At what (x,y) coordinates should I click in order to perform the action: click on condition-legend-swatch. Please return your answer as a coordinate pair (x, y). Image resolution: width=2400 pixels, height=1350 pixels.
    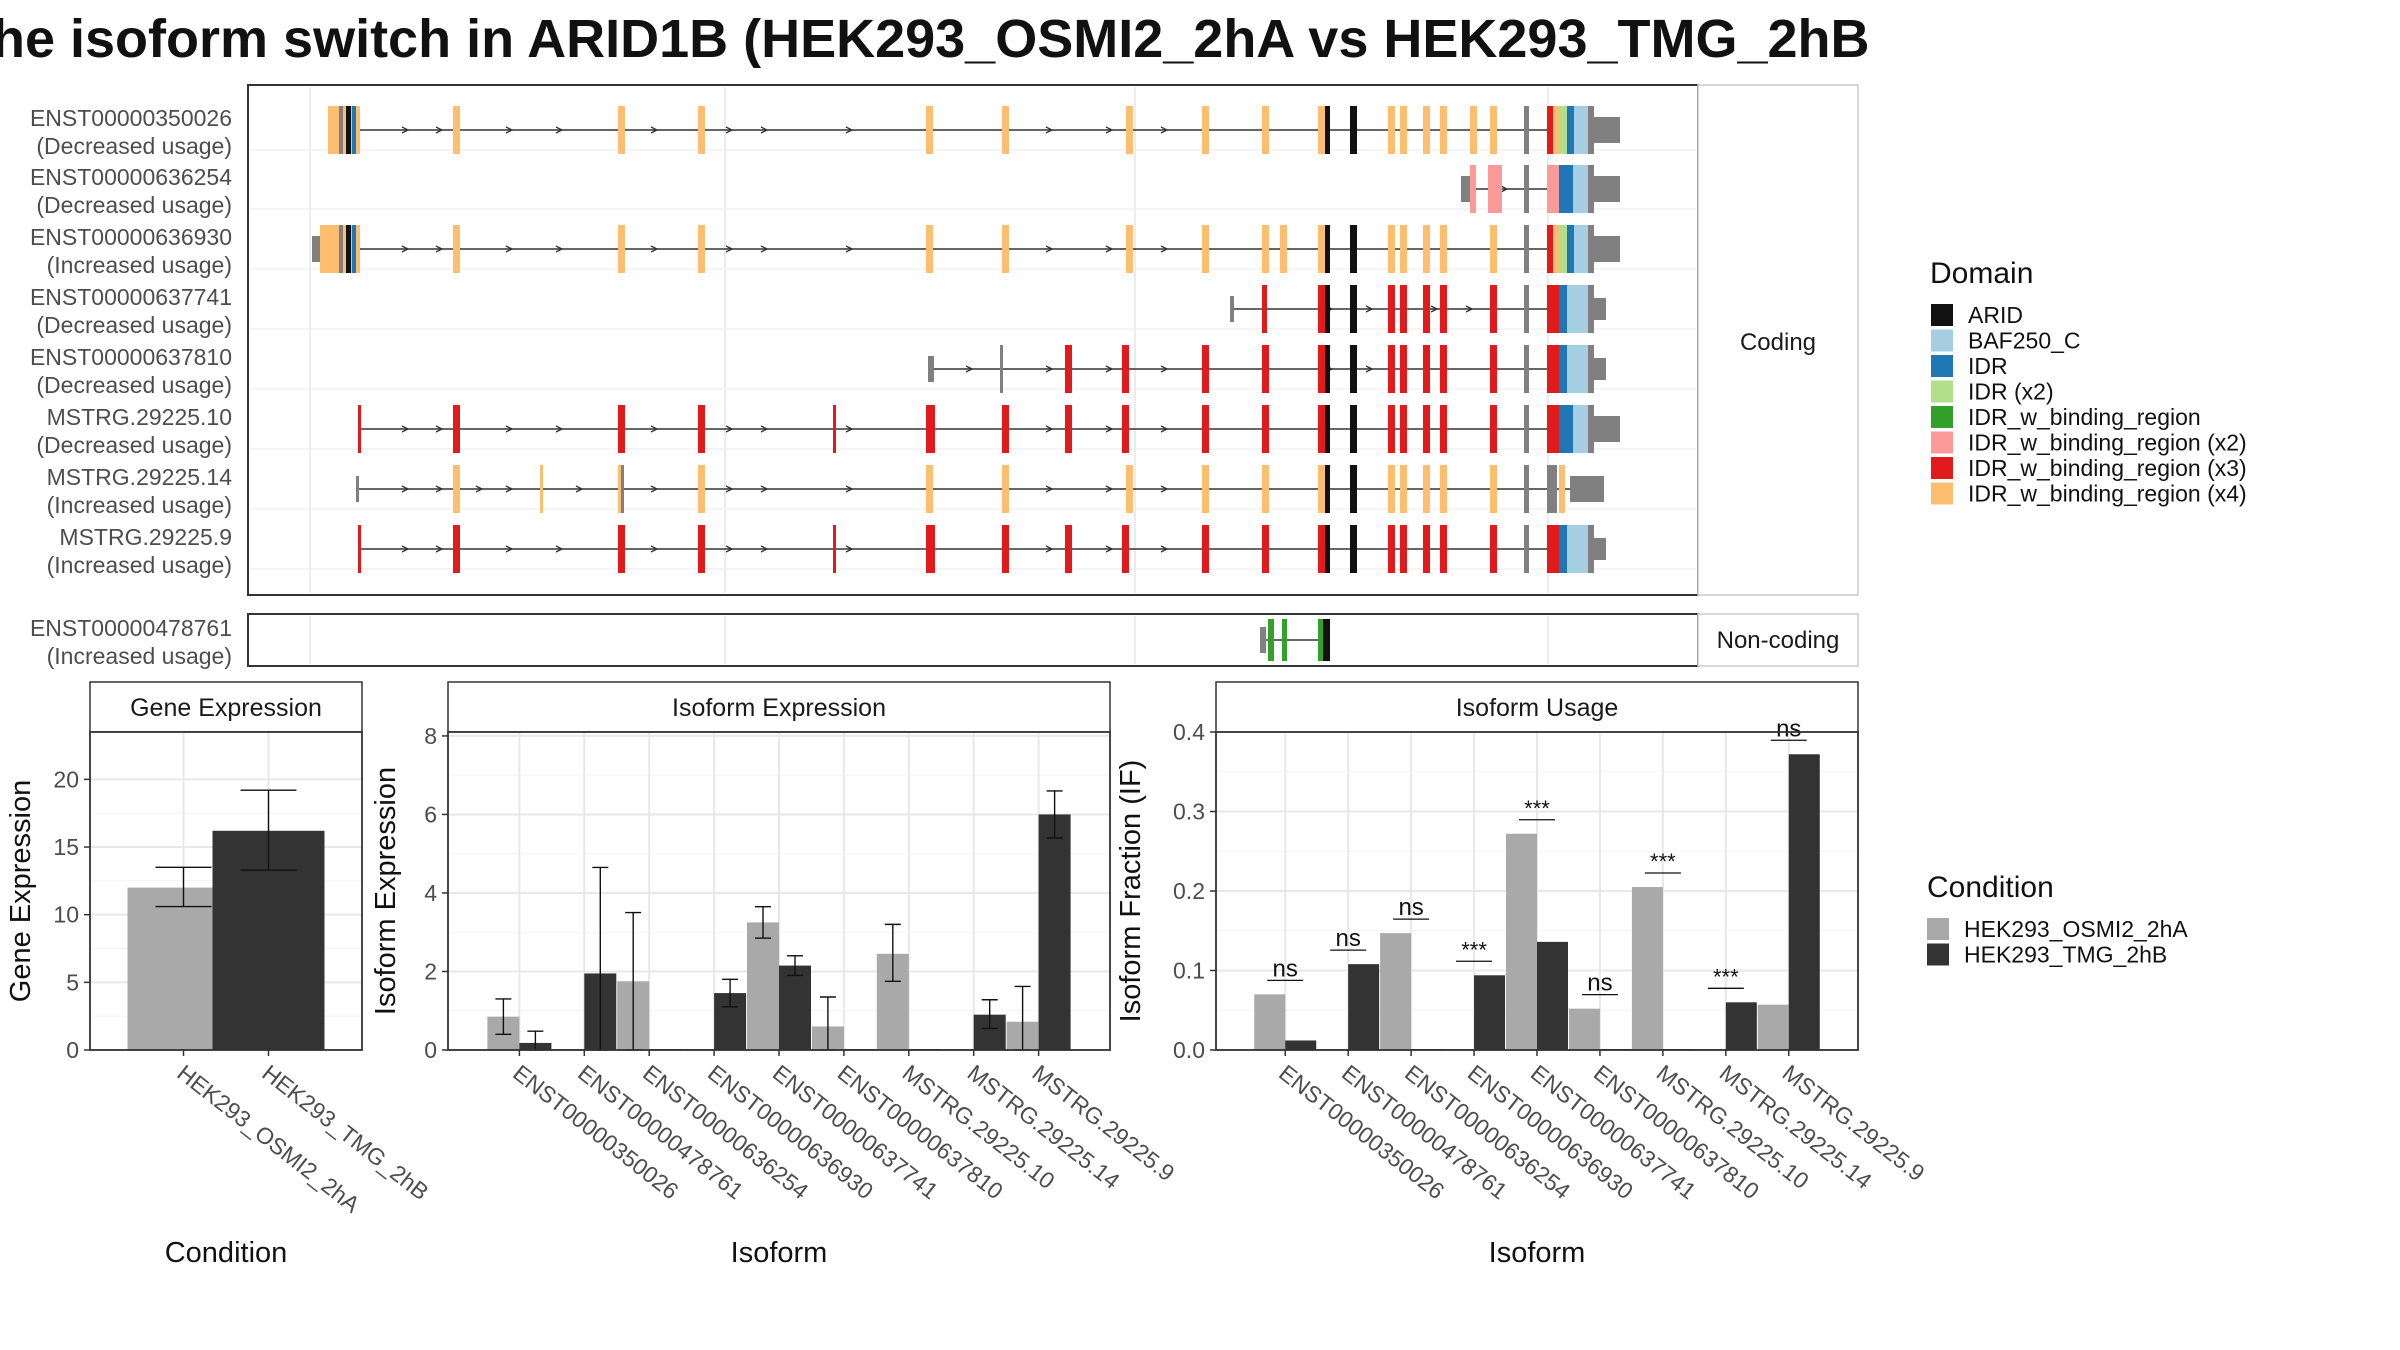
    Looking at the image, I should click on (1938, 929).